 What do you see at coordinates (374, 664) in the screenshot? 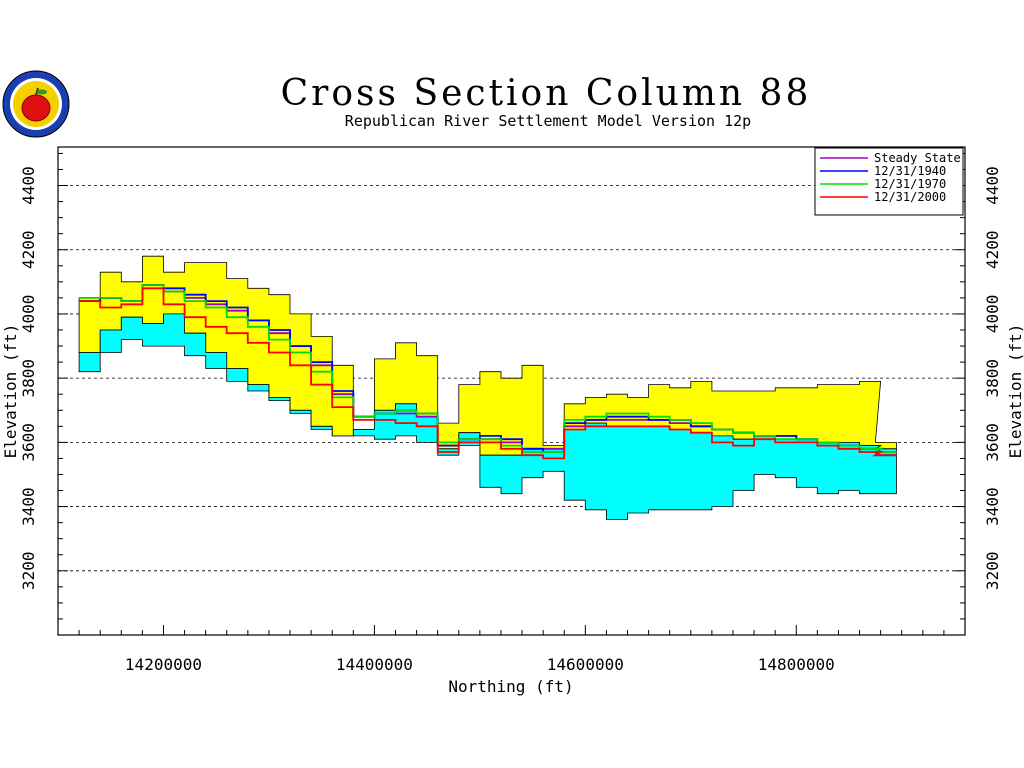
I see `x-tick-label: 14400000` at bounding box center [374, 664].